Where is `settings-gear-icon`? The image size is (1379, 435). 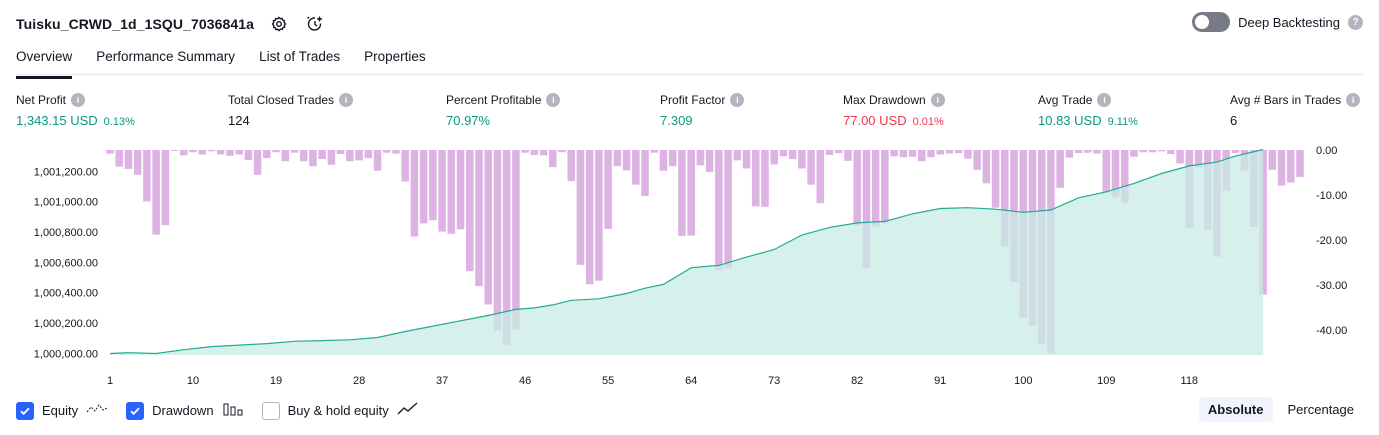 settings-gear-icon is located at coordinates (279, 24).